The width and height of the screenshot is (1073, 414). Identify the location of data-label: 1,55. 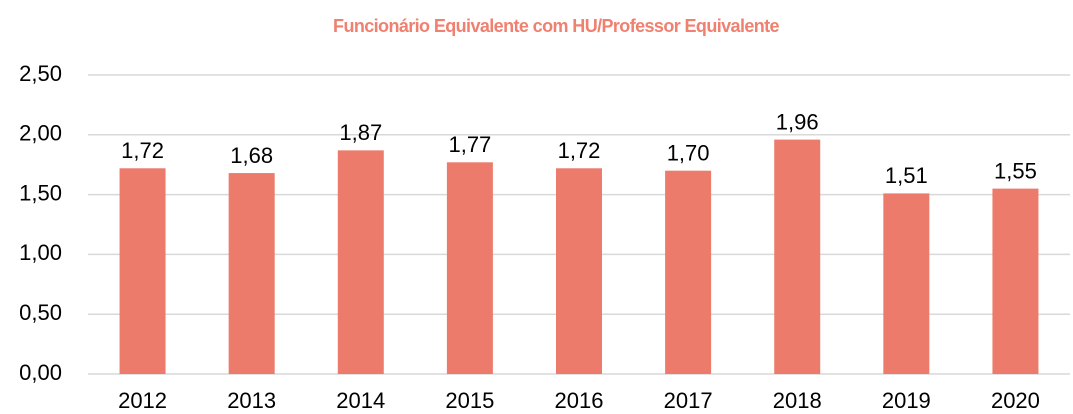
(1015, 170).